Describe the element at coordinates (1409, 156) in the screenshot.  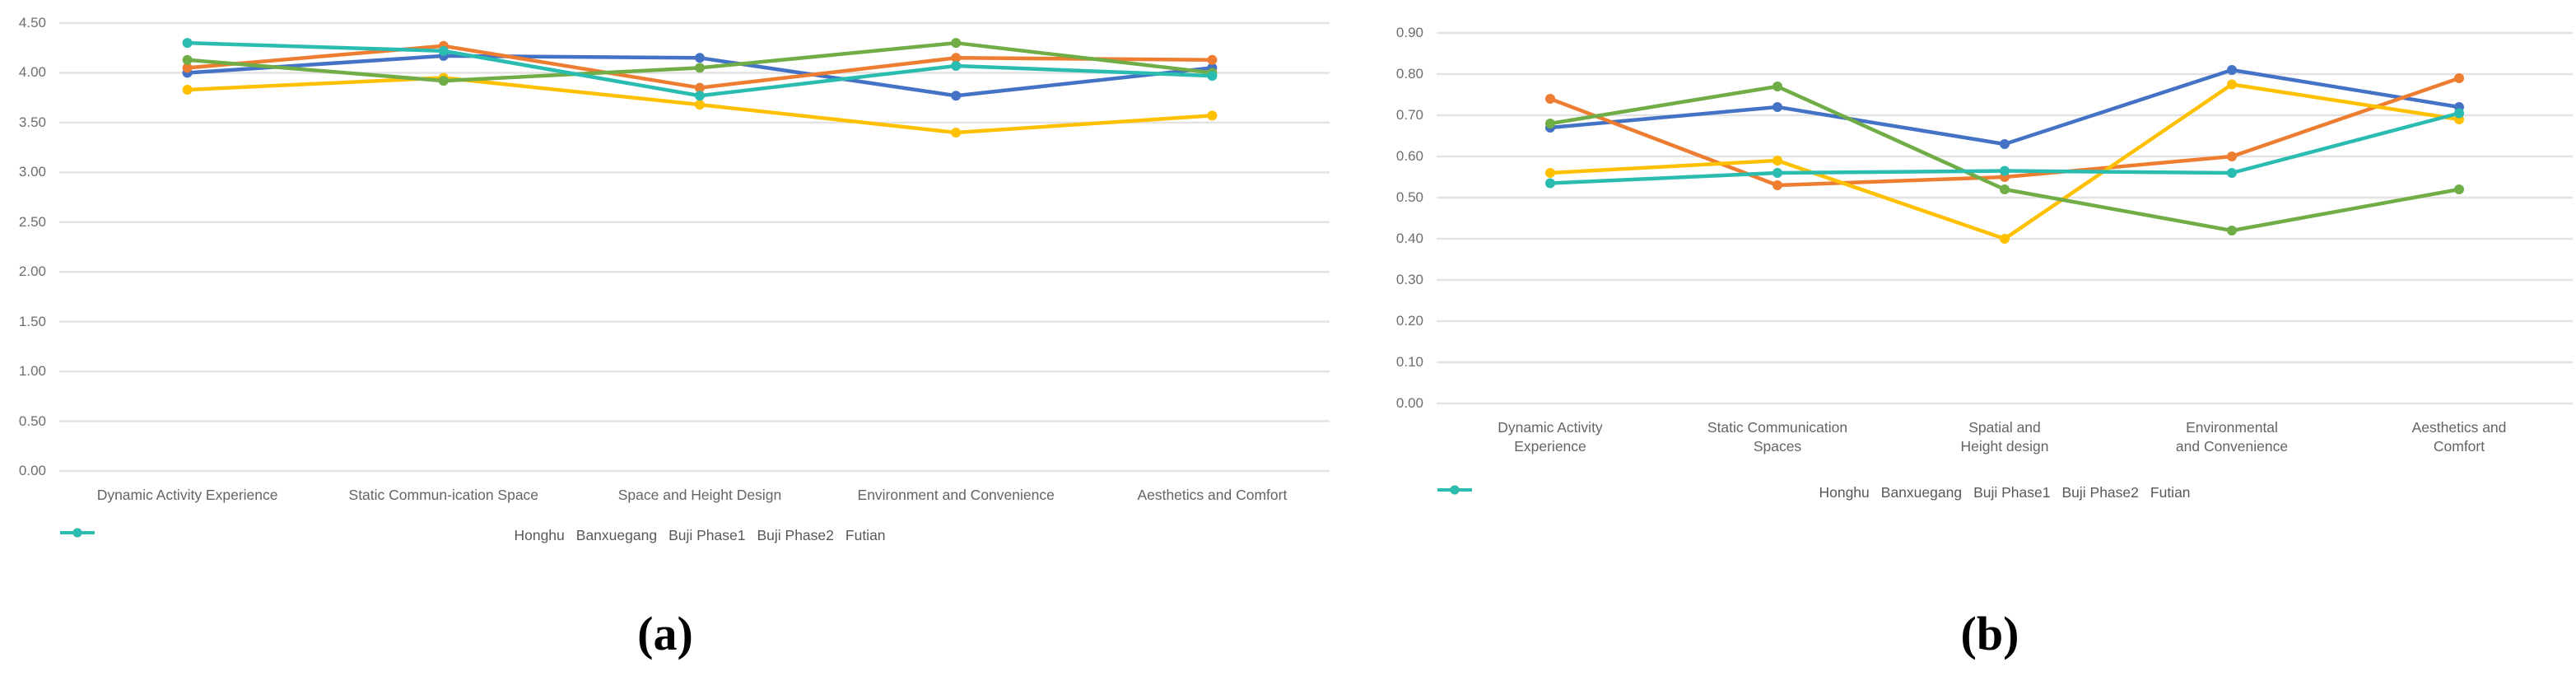
I see `y-tick-label: 0.60` at that location.